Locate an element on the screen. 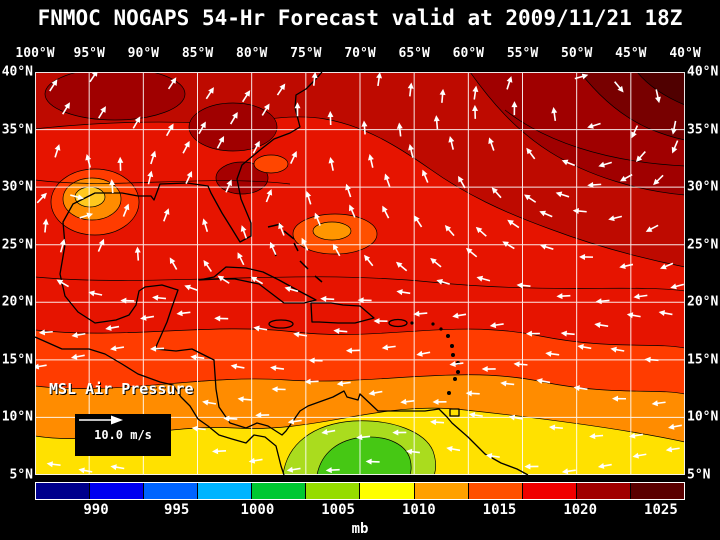 The width and height of the screenshot is (720, 540). colorbar-tick-label: 995 is located at coordinates (177, 510).